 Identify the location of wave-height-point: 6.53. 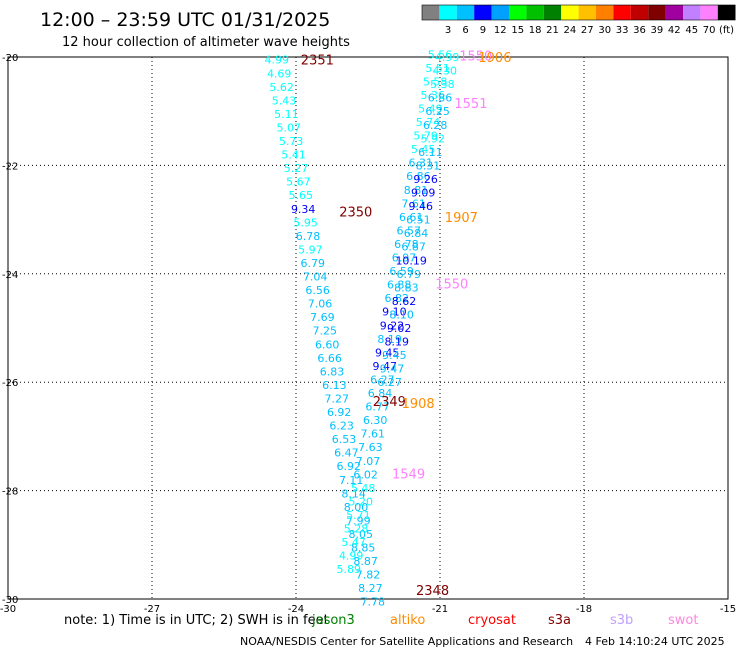
(344, 439).